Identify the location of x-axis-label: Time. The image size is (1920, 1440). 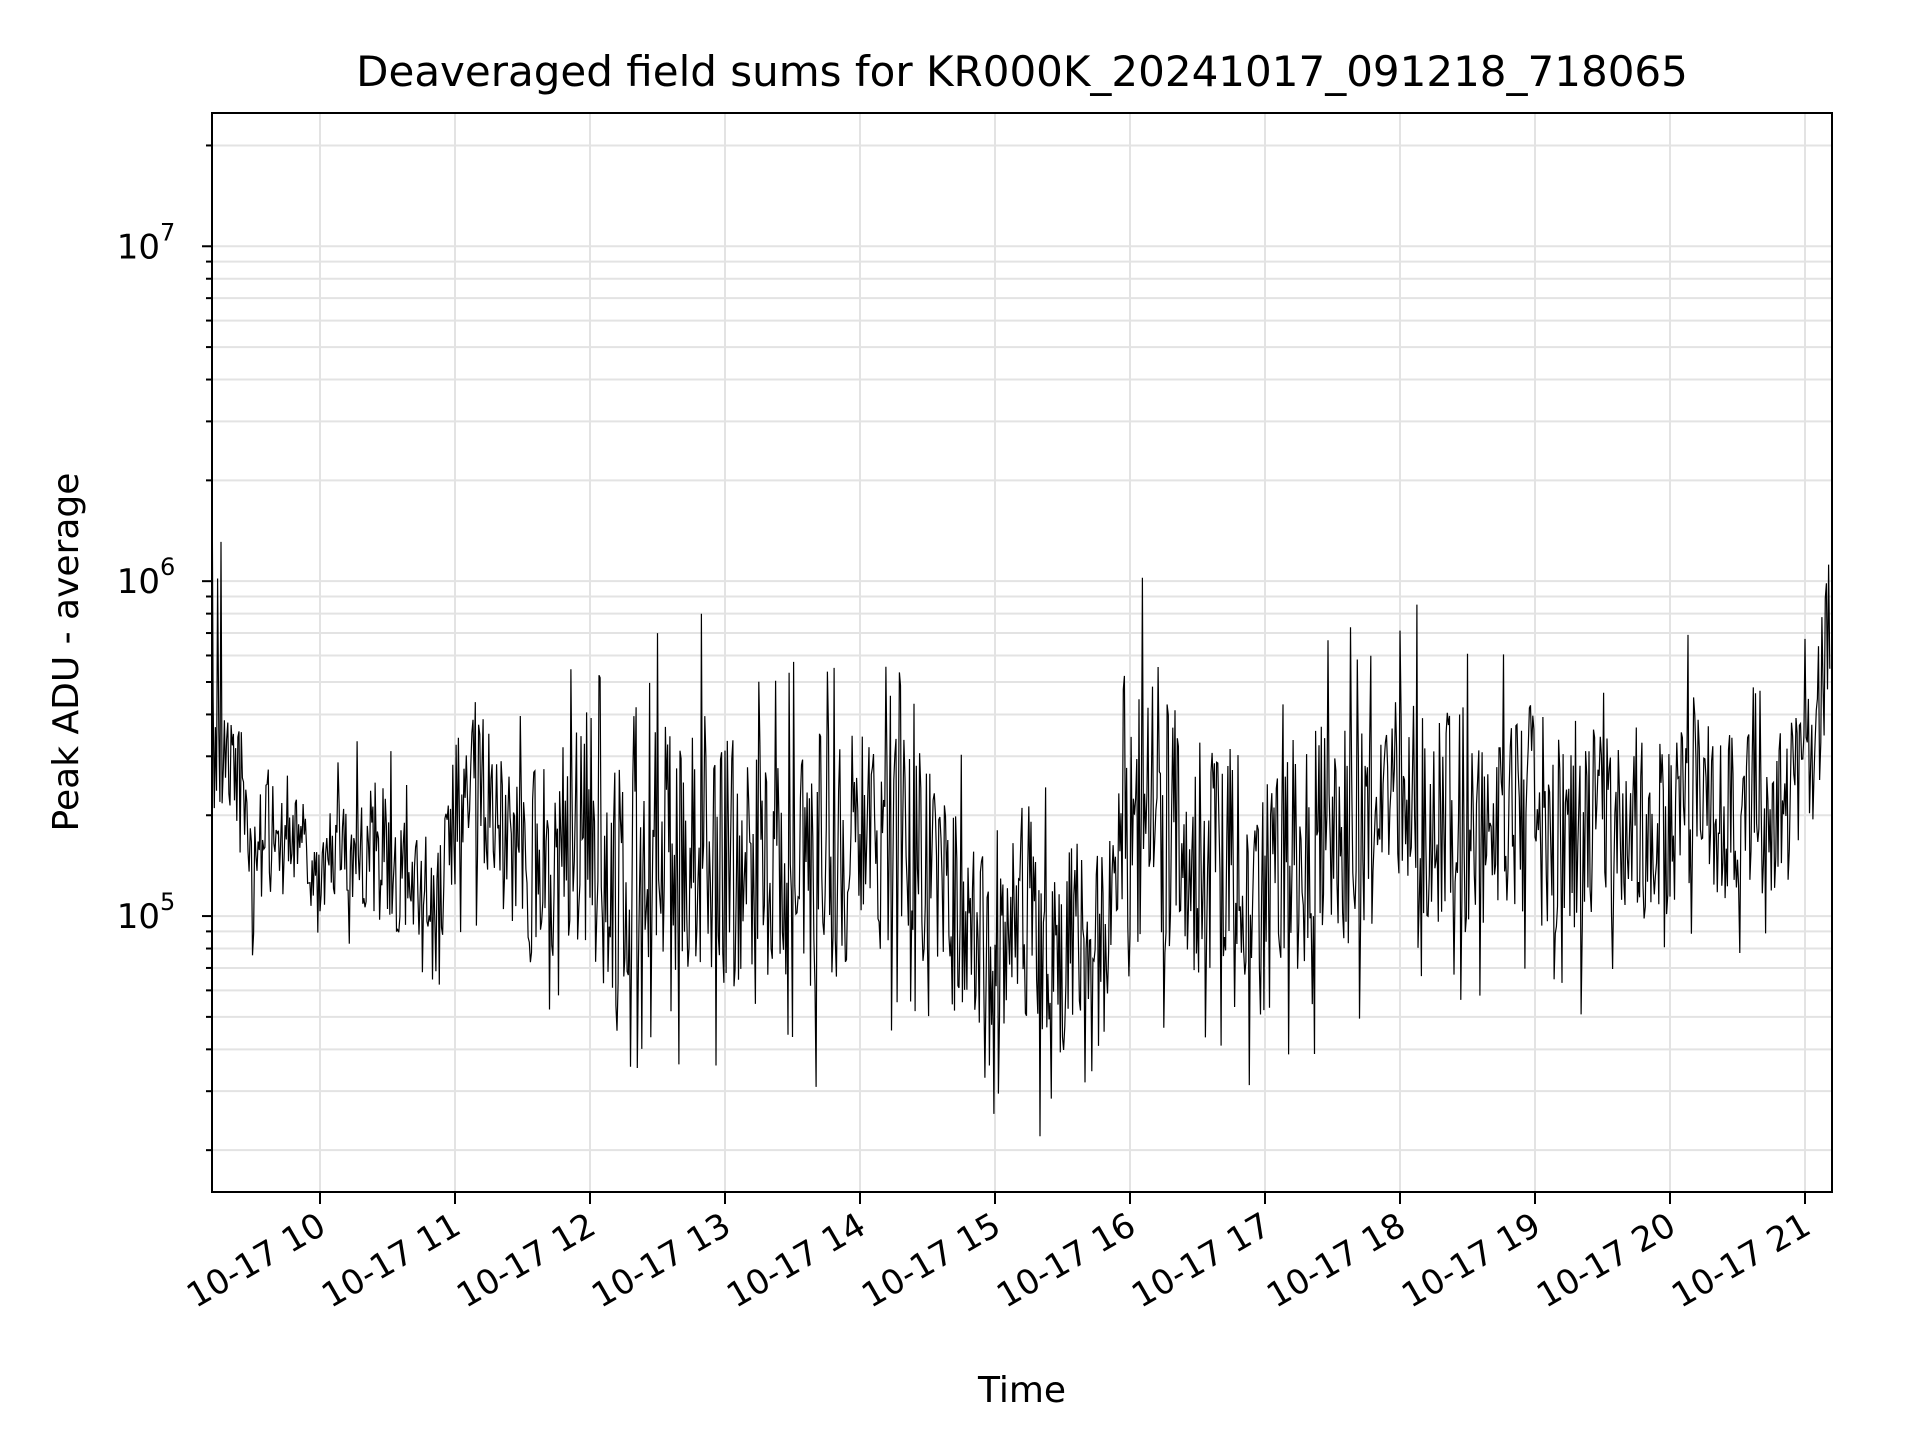
(1021, 1390).